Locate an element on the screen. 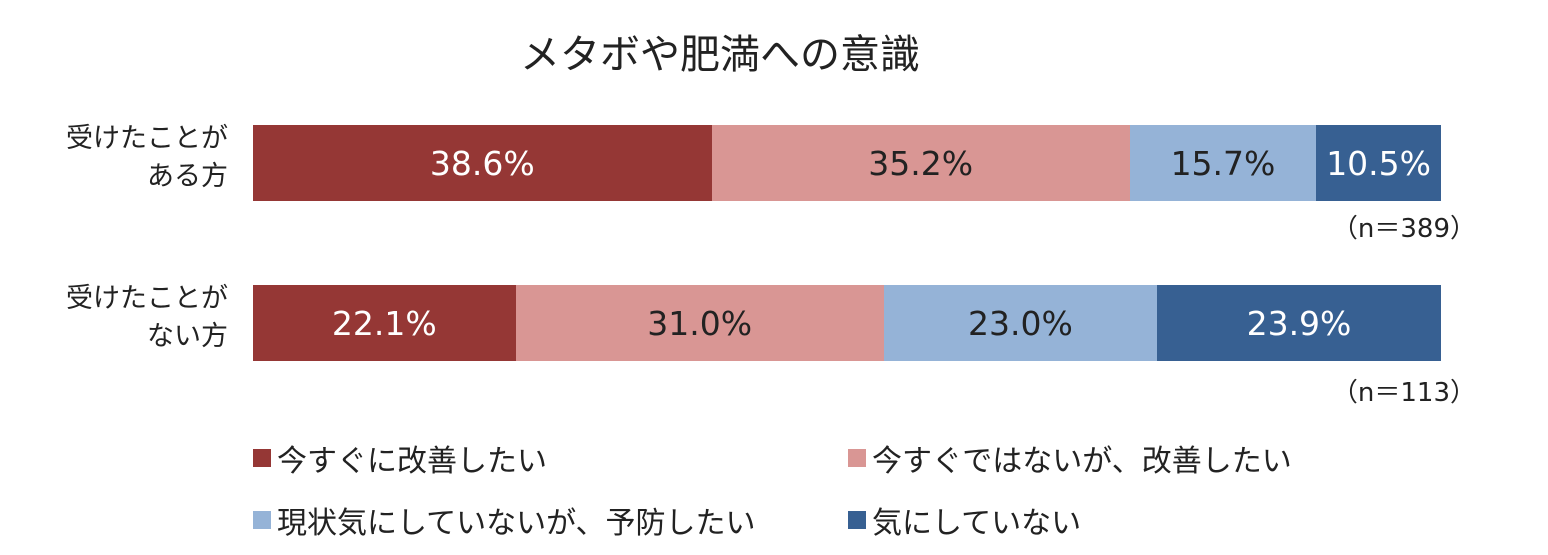 This screenshot has height=555, width=1548. bar-segment-2: 35.2% is located at coordinates (920, 163).